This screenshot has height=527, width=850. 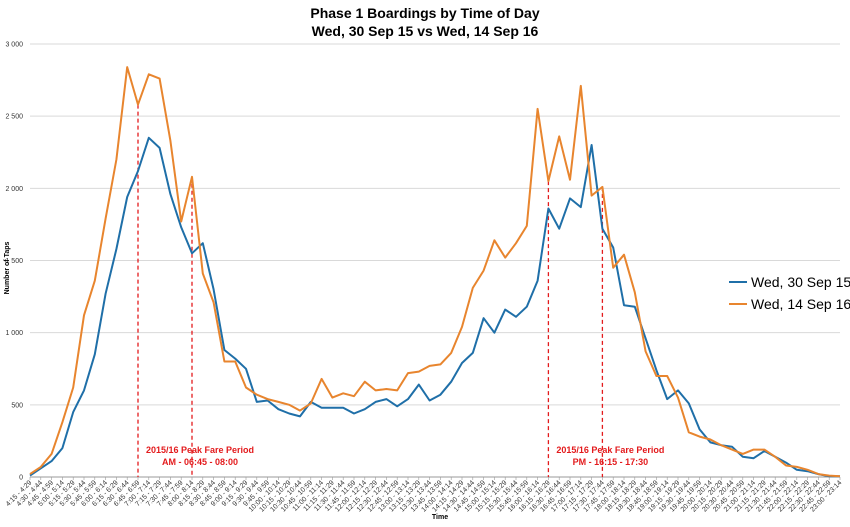 What do you see at coordinates (200, 462) in the screenshot?
I see `peak-fare-label: AM - 06:45 - 08:00` at bounding box center [200, 462].